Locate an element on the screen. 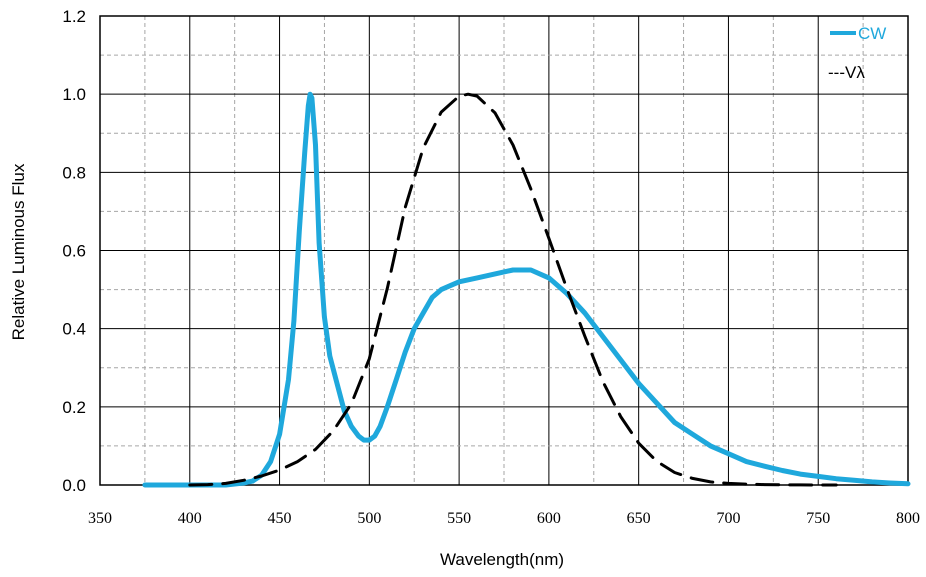  y-tick-label: 0.4 is located at coordinates (74, 329).